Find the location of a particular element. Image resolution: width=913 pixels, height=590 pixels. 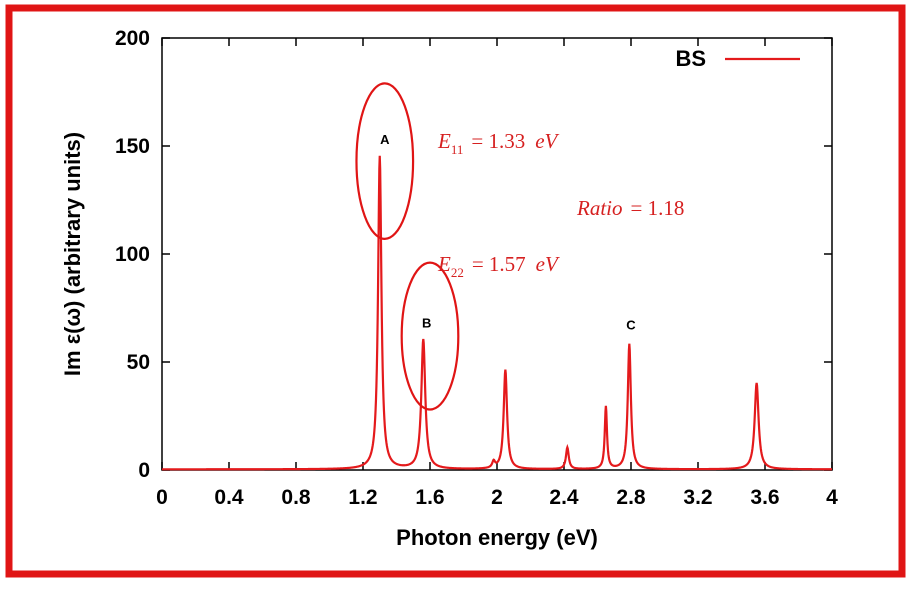

x-tick-label: 3.6 is located at coordinates (764, 497).